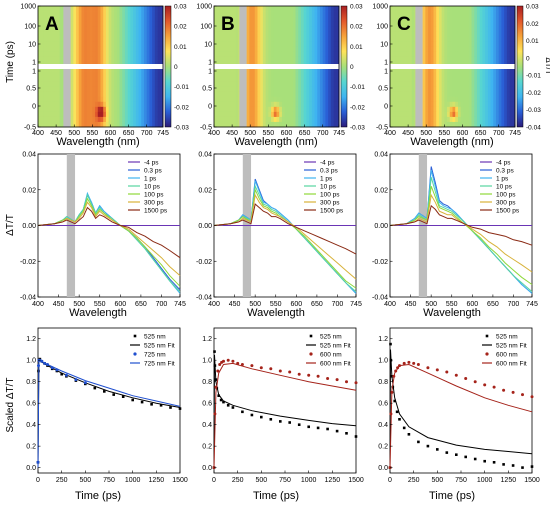 This screenshot has width=550, height=505. I want to click on colorbar-tick-label: 0.02, so click(532, 24).